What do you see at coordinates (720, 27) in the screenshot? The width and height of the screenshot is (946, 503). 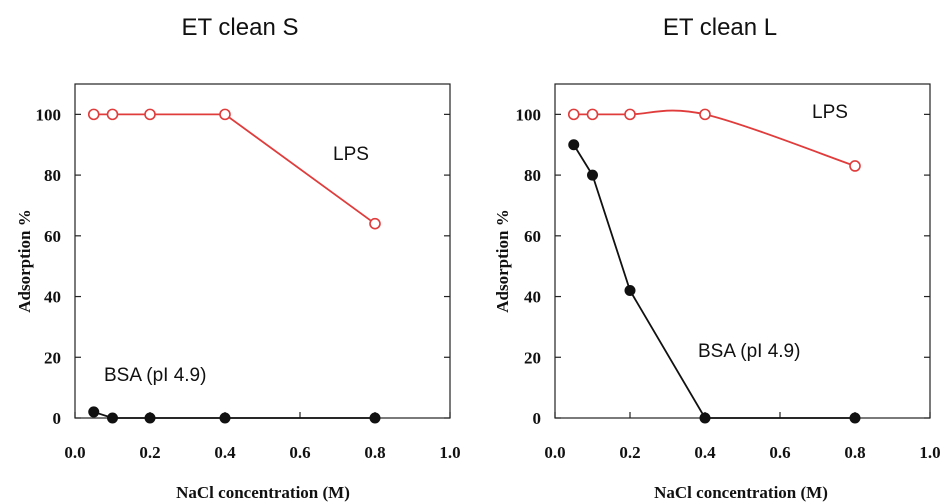 I see `chart-title-right: ET clean L` at bounding box center [720, 27].